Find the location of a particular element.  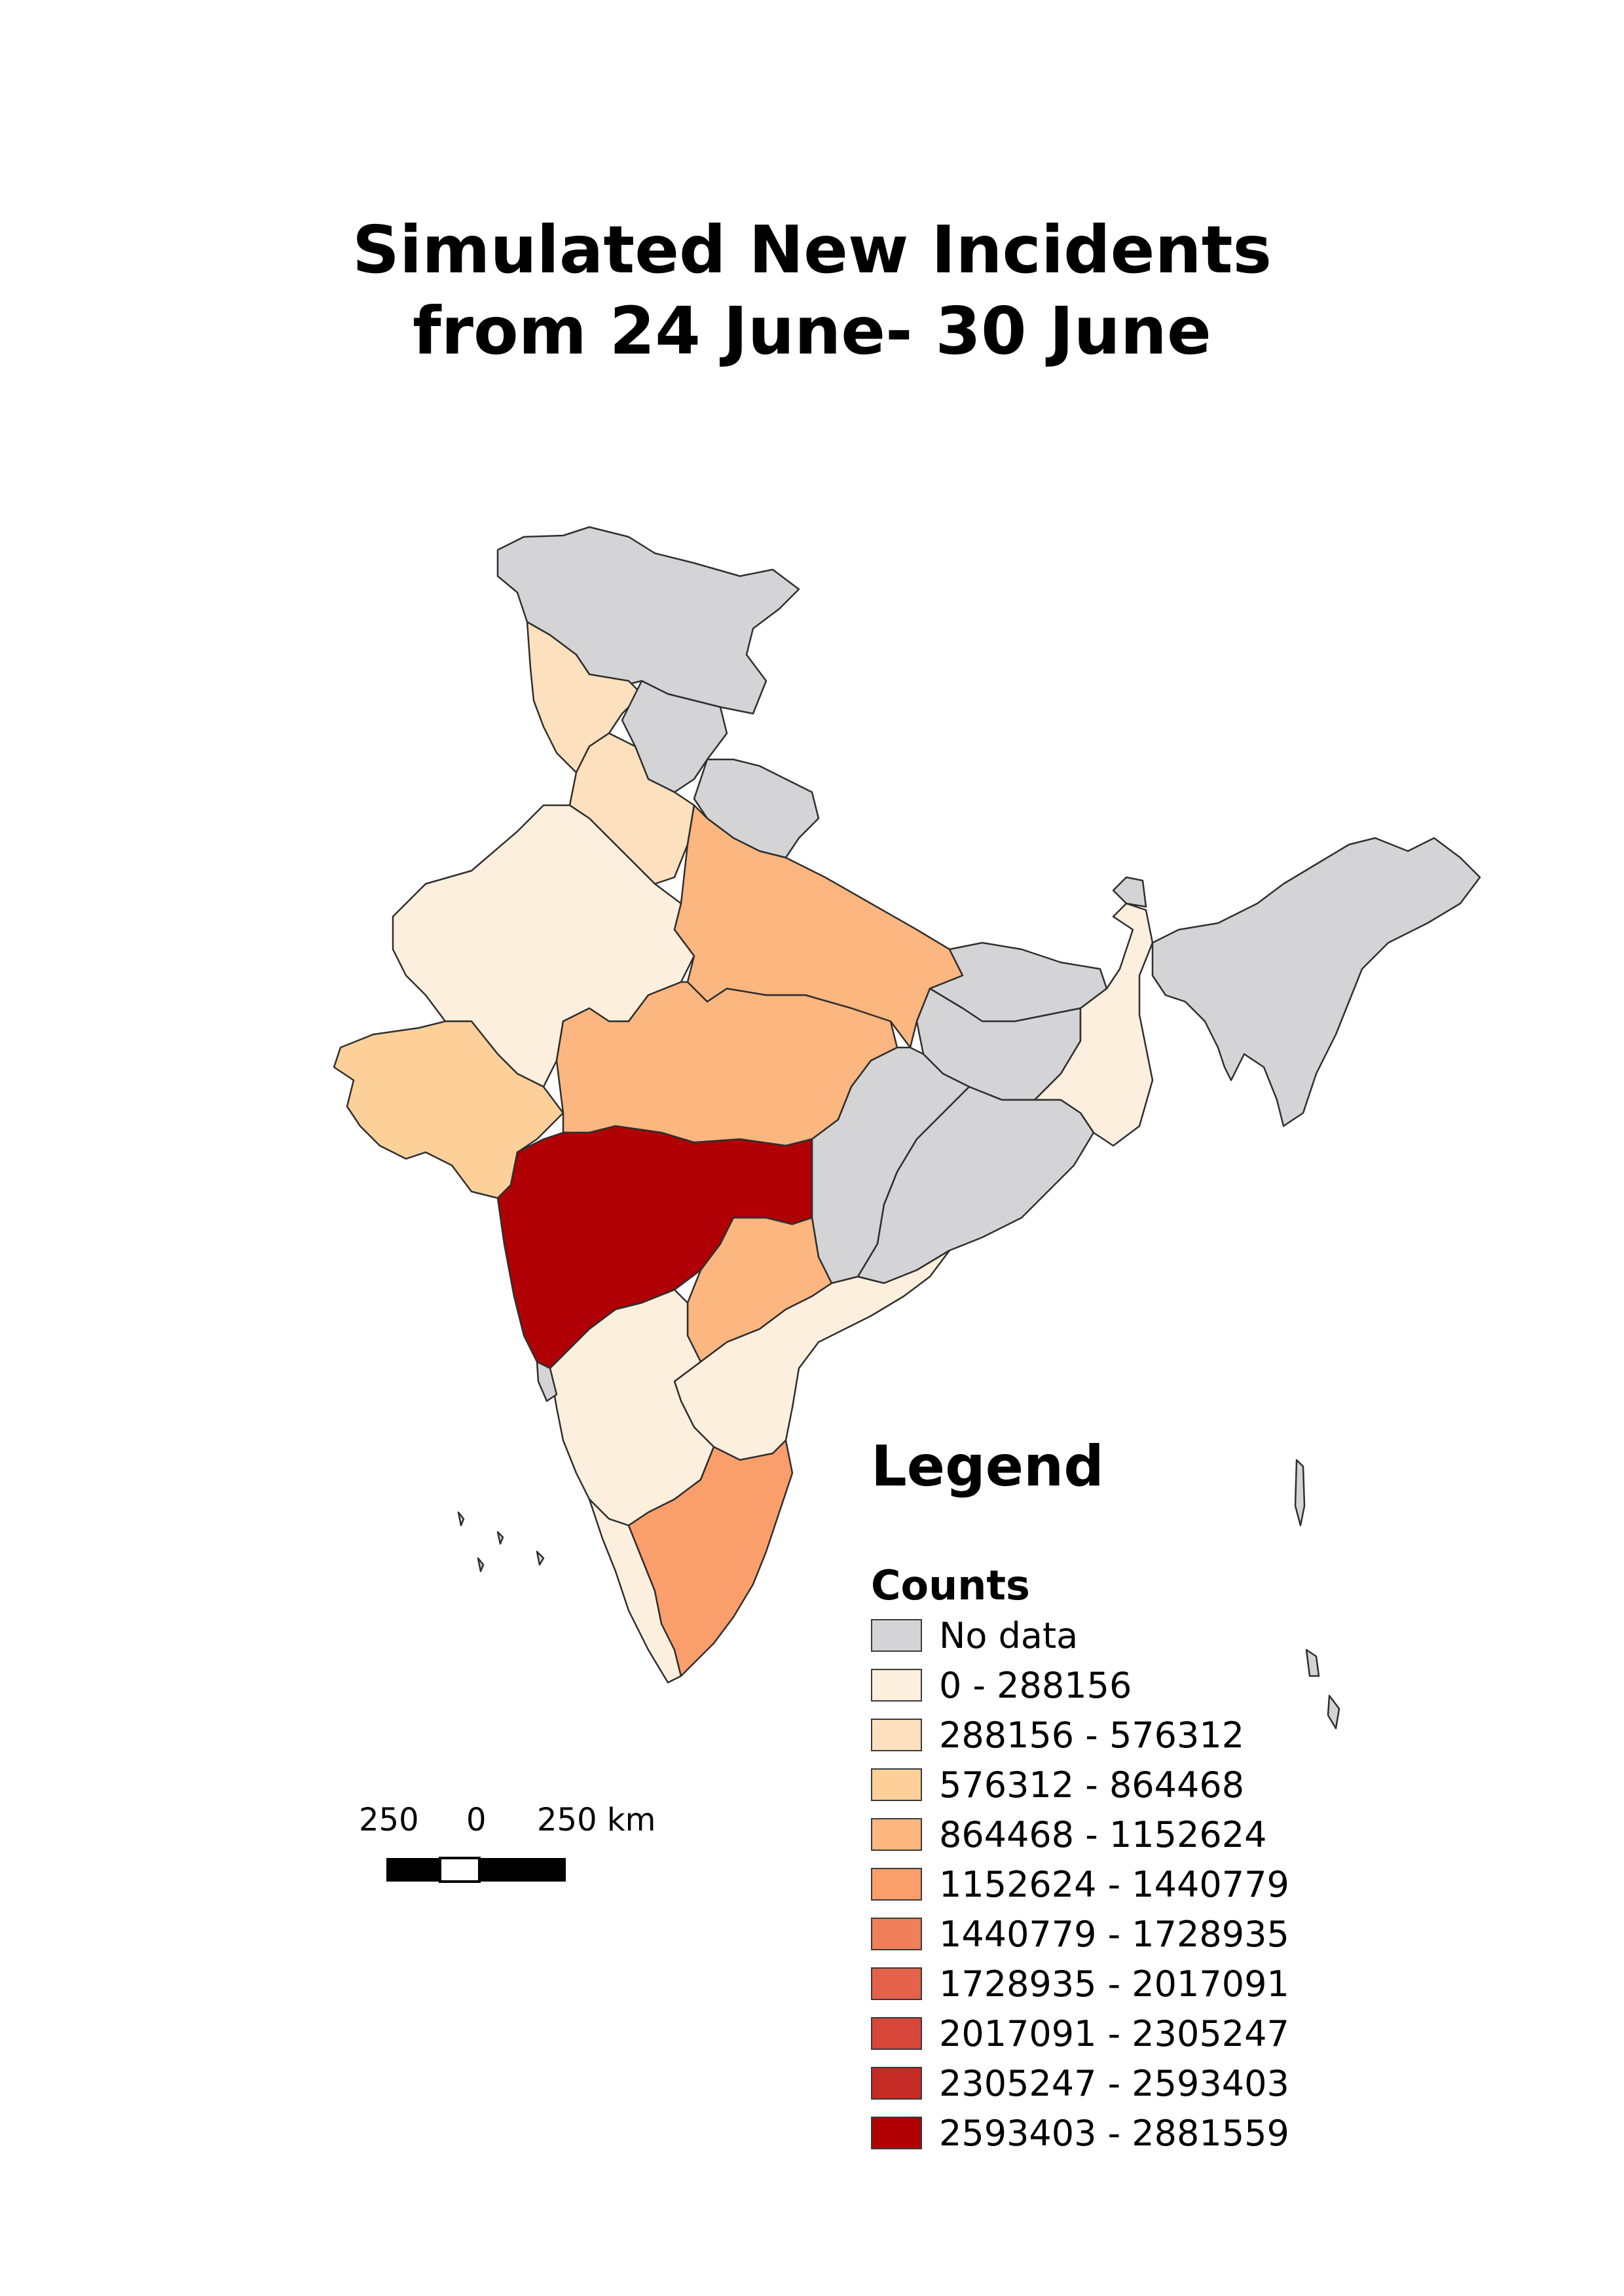

legend-item: 1152624 - 1440779 is located at coordinates (1080, 1884).